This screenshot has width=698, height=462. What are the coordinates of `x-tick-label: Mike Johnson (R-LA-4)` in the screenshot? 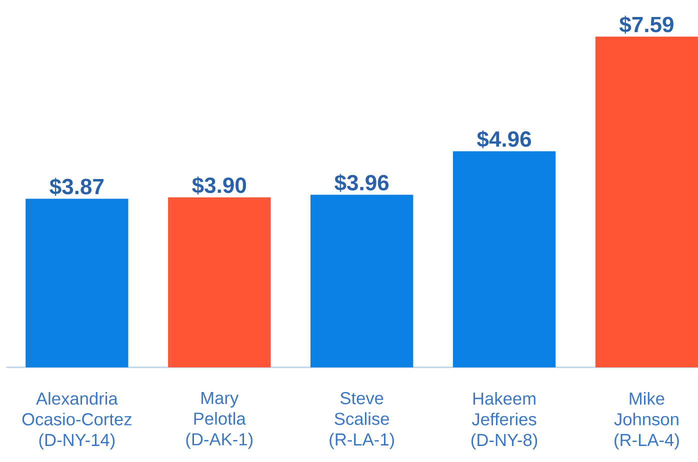 It's located at (646, 421).